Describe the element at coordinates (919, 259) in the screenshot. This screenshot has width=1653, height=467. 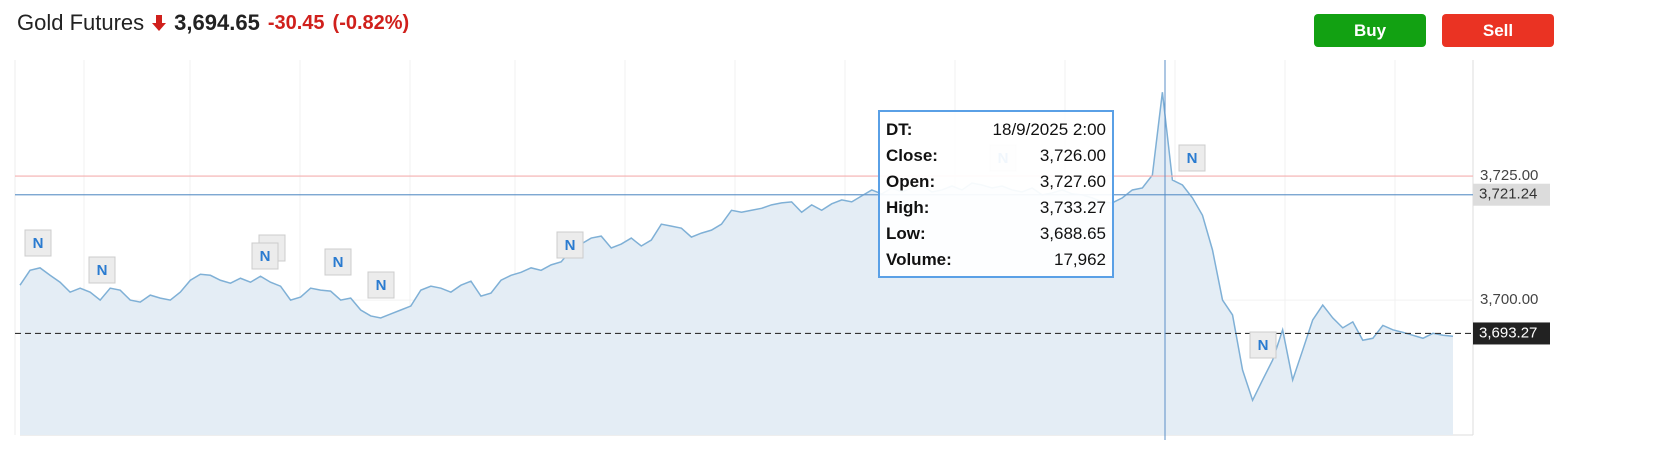
I see `tooltip-key: Volume:` at that location.